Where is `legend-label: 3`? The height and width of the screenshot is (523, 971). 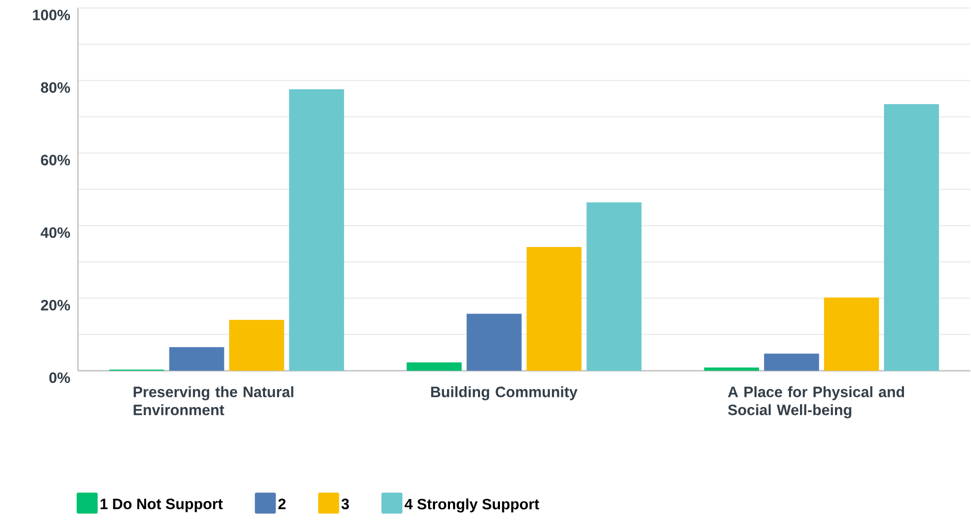
legend-label: 3 is located at coordinates (345, 504).